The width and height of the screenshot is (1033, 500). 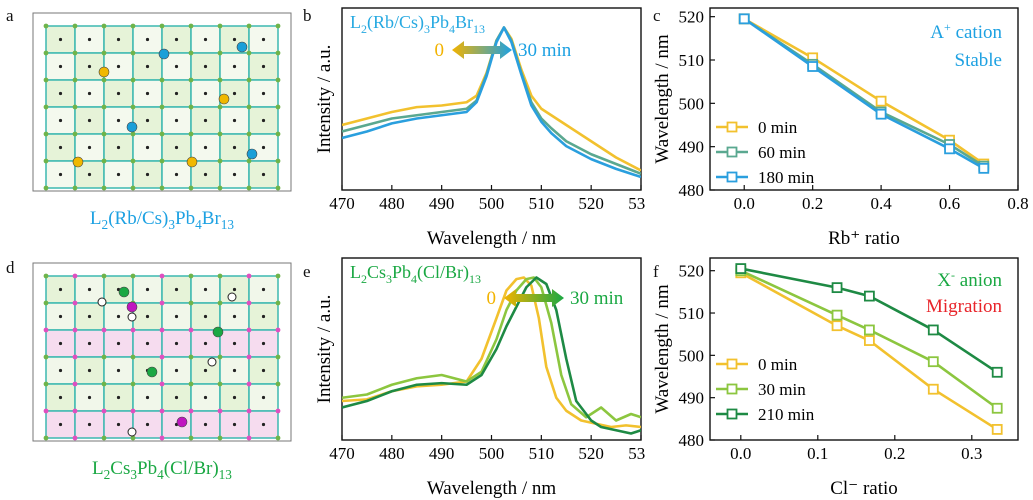 I want to click on y-tick-label: 490, so click(x=692, y=147).